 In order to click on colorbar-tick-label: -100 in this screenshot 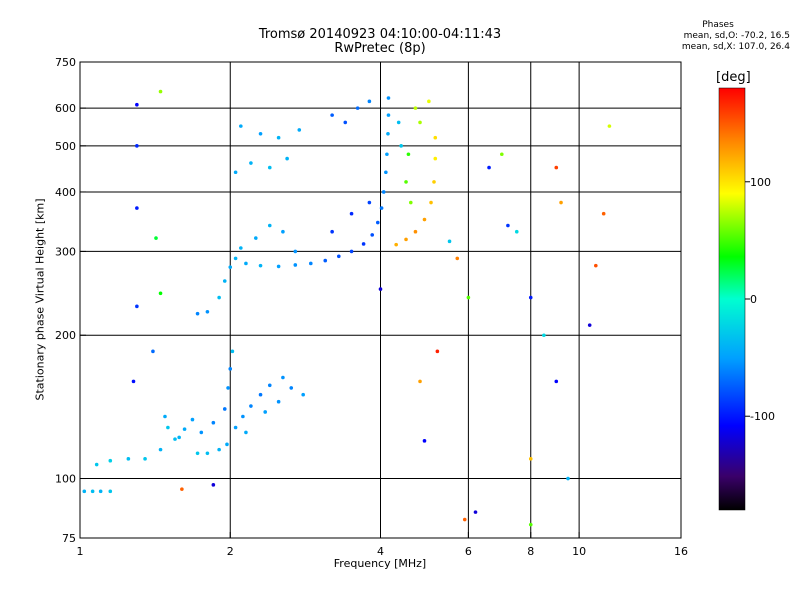, I will do `click(762, 416)`.